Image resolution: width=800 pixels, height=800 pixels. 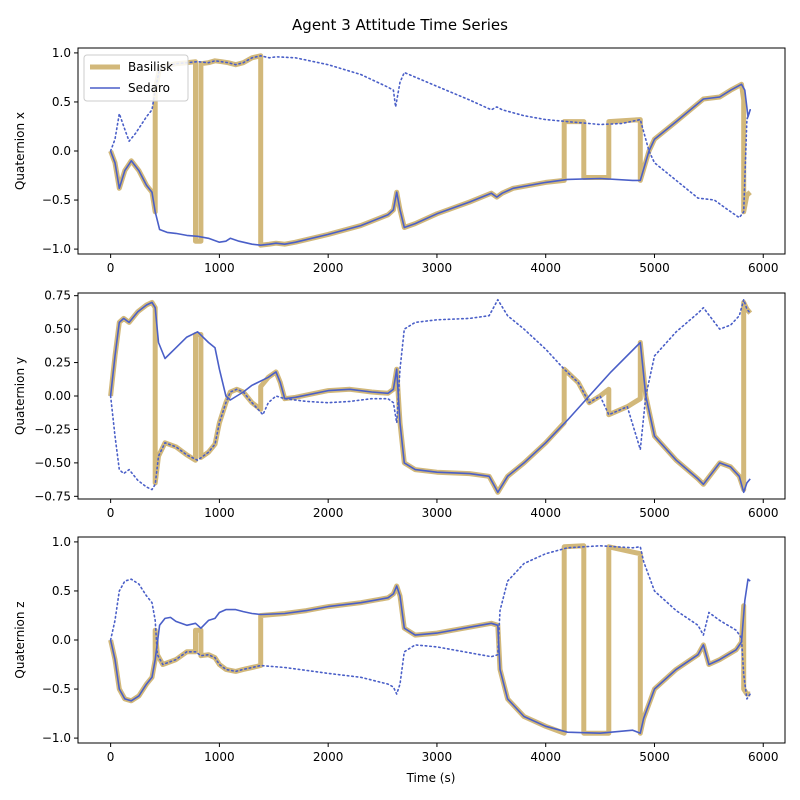 What do you see at coordinates (57, 396) in the screenshot?
I see `y-tick-label: 0.00` at bounding box center [57, 396].